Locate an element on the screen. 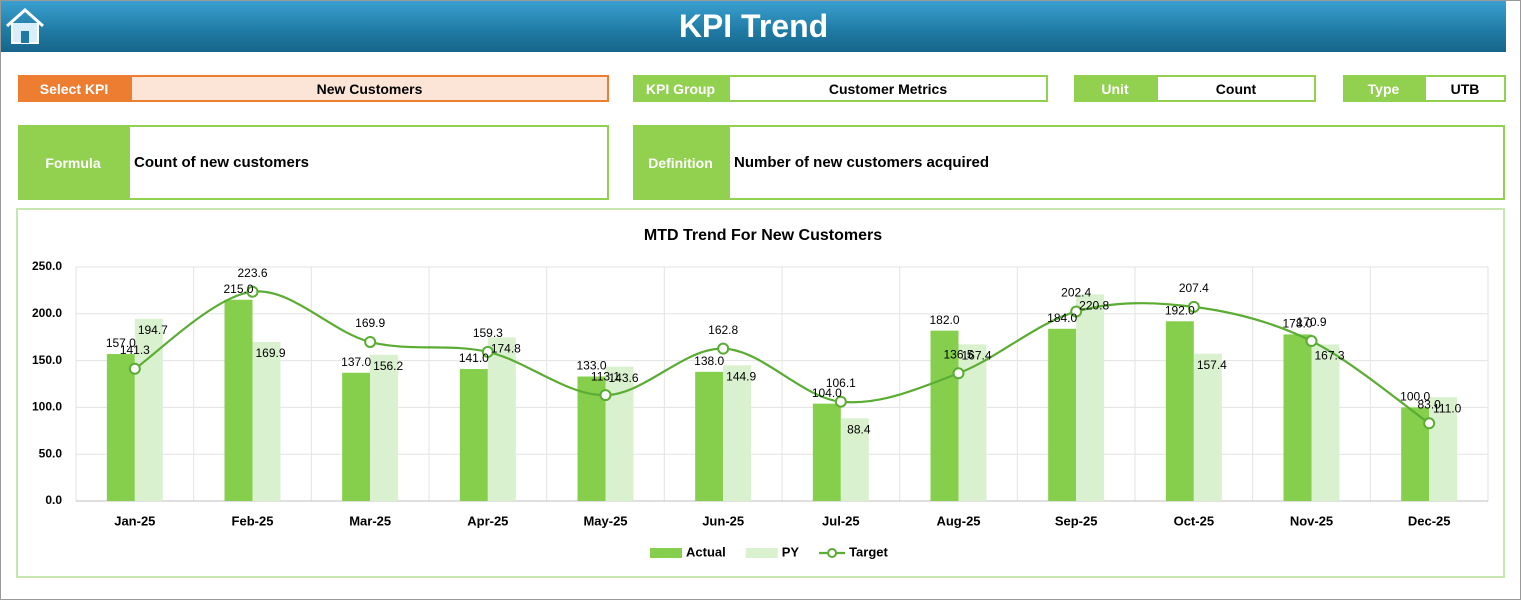  detail-label: Definition is located at coordinates (680, 162).